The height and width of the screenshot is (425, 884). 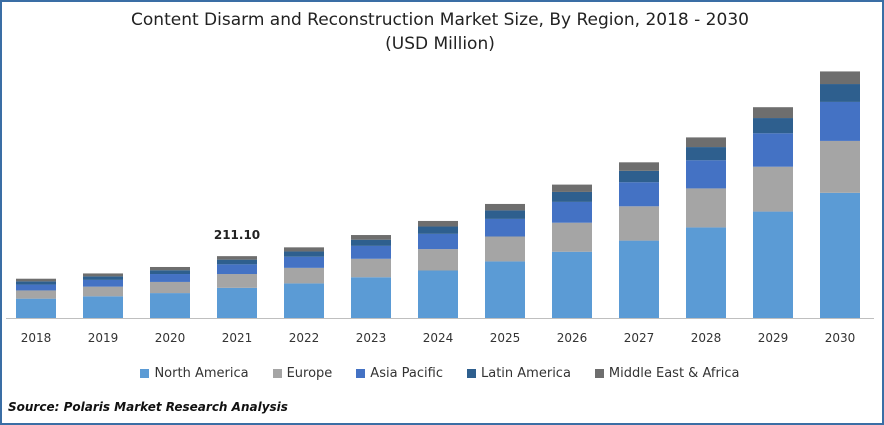 I want to click on legend-item-europe: Europe, so click(x=302, y=373).